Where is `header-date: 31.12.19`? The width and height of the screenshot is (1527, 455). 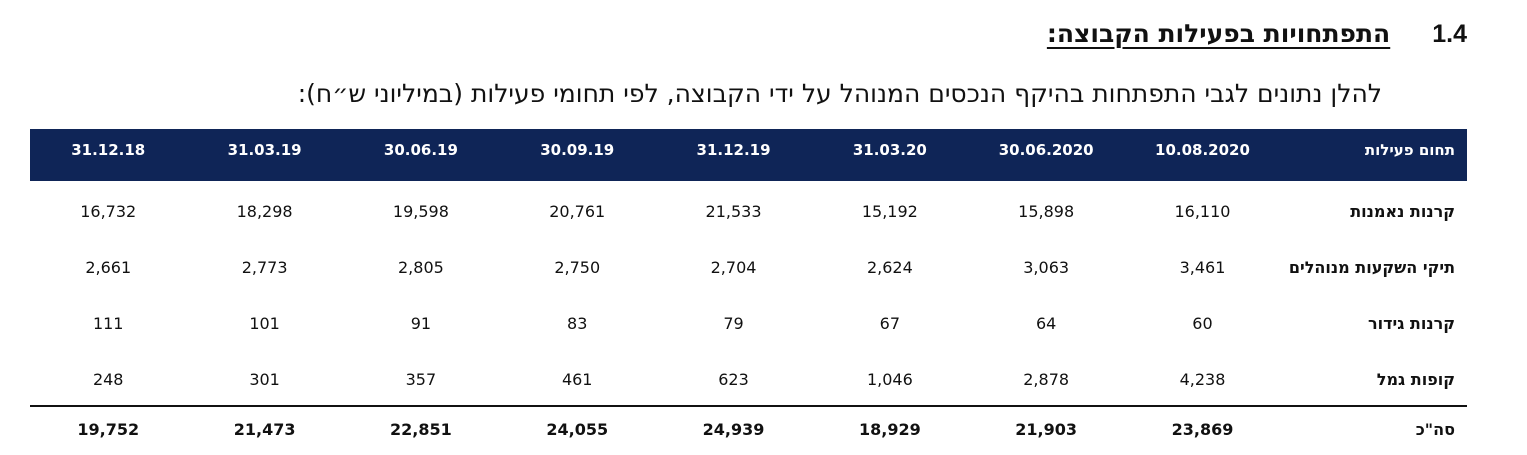 header-date: 31.12.19 is located at coordinates (733, 150).